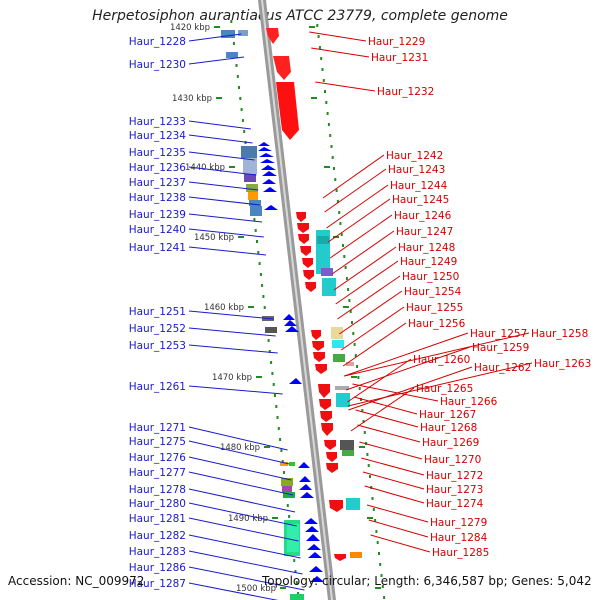 Image resolution: width=600 pixels, height=600 pixels. Describe the element at coordinates (448, 428) in the screenshot. I see `gene-label: Haur_1268` at that location.